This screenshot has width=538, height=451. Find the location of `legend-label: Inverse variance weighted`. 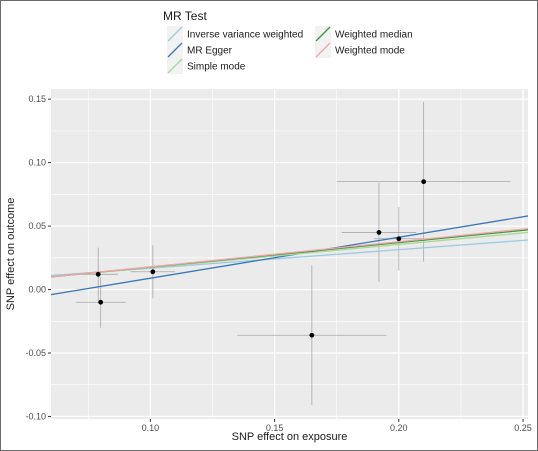

legend-label: Inverse variance weighted is located at coordinates (245, 35).